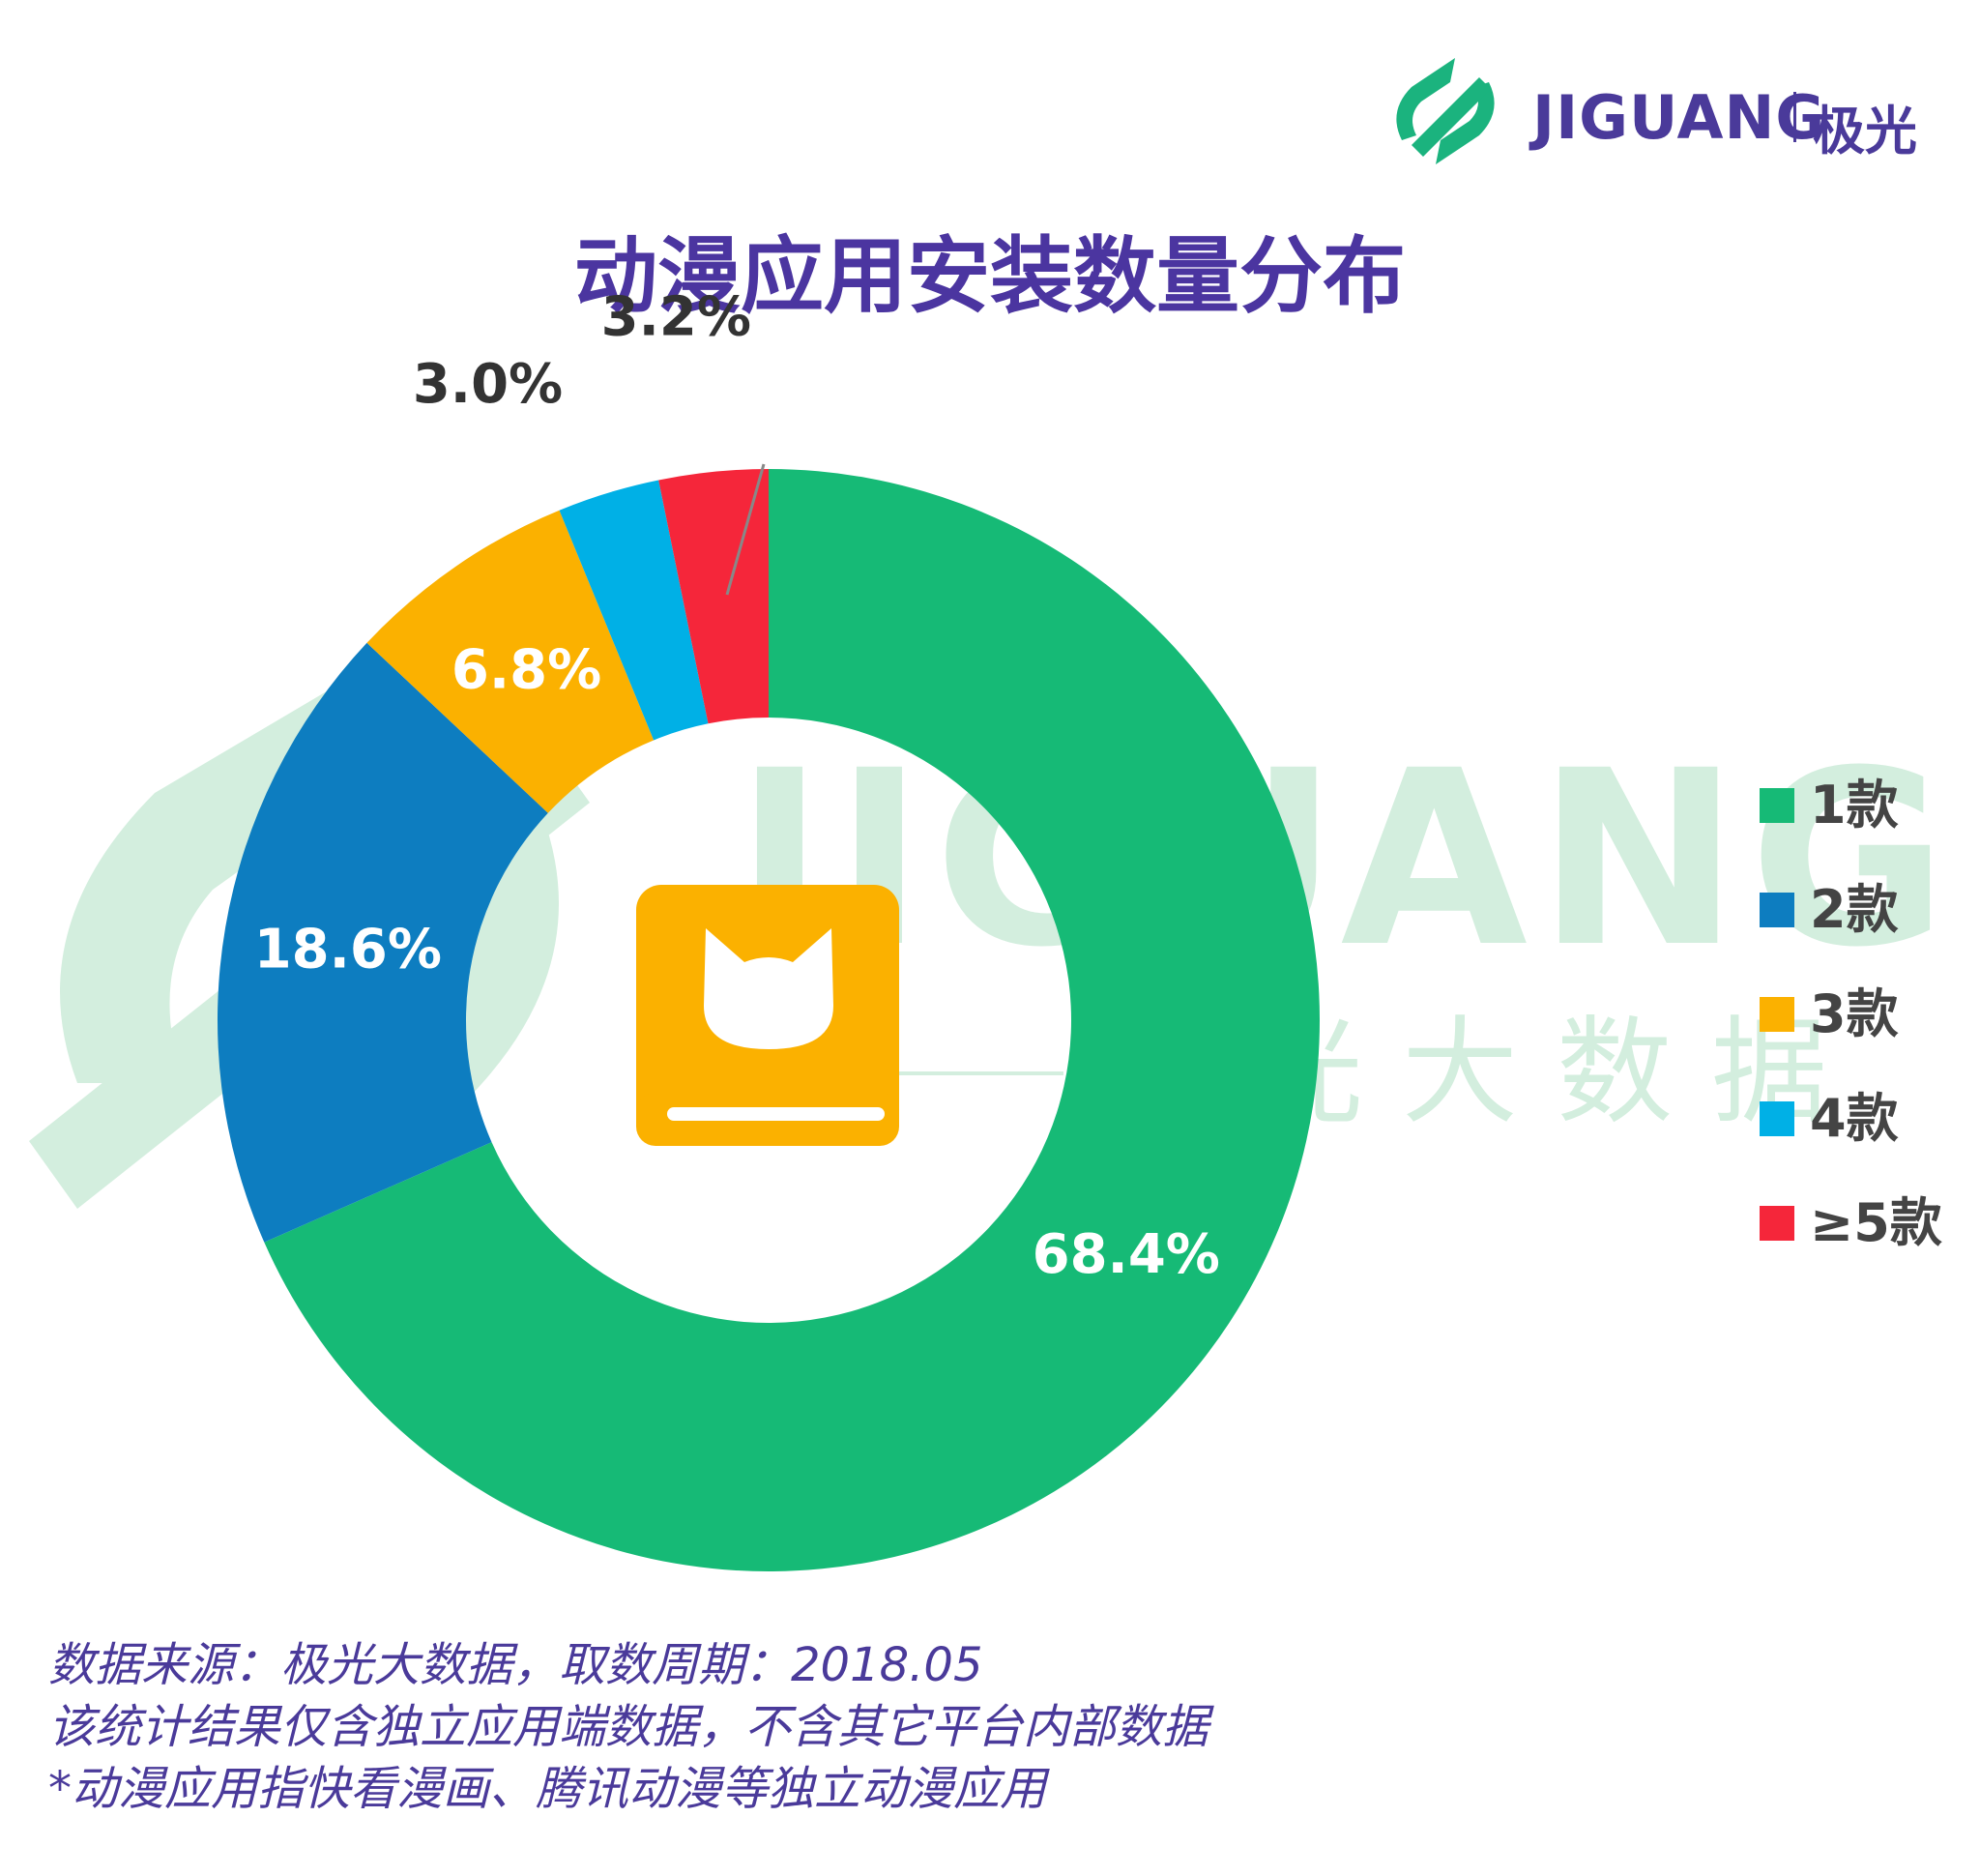 This screenshot has width=1980, height=1876. What do you see at coordinates (1794, 117) in the screenshot?
I see `logo-divider` at bounding box center [1794, 117].